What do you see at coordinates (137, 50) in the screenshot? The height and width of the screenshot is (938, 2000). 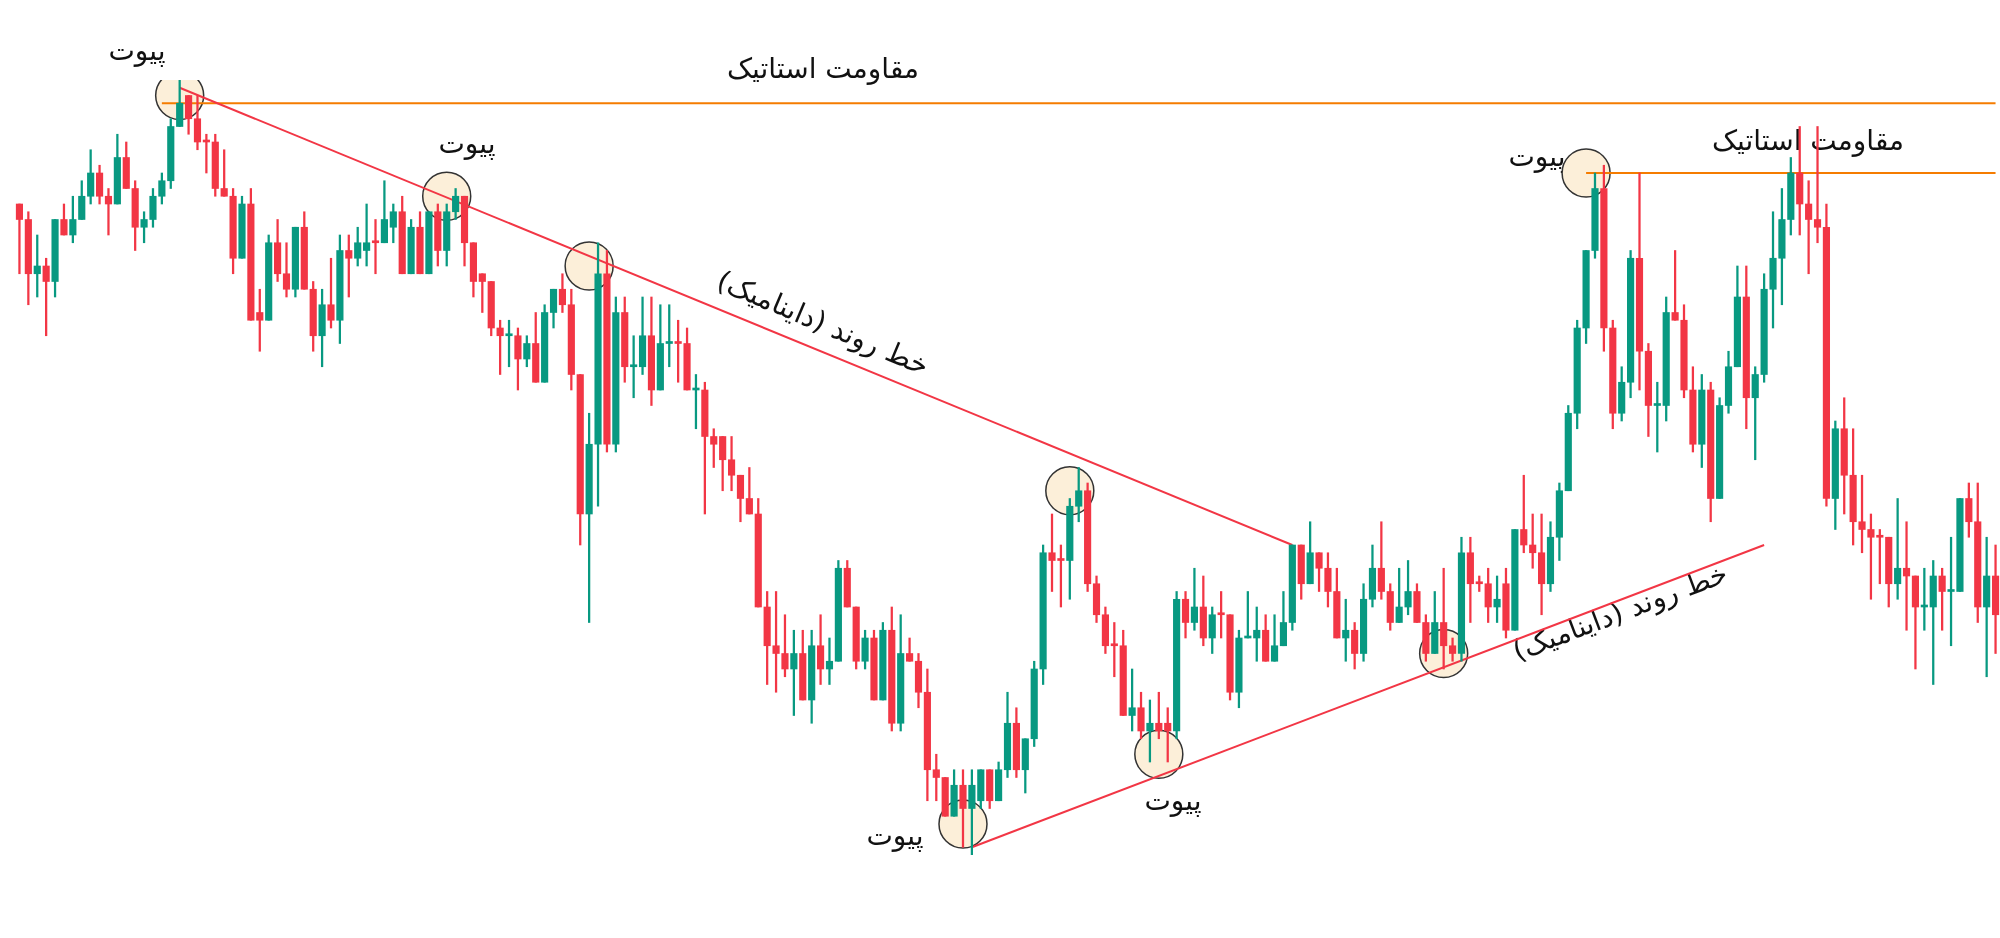 I see `text: پیوت` at bounding box center [137, 50].